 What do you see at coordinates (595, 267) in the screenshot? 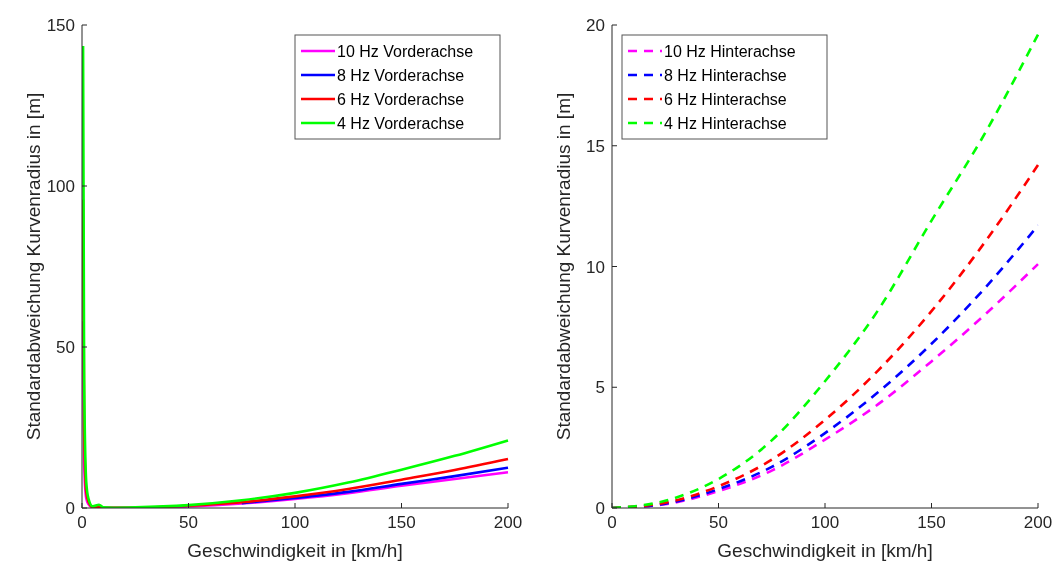
I see `y-tick-label: 10` at bounding box center [595, 267].